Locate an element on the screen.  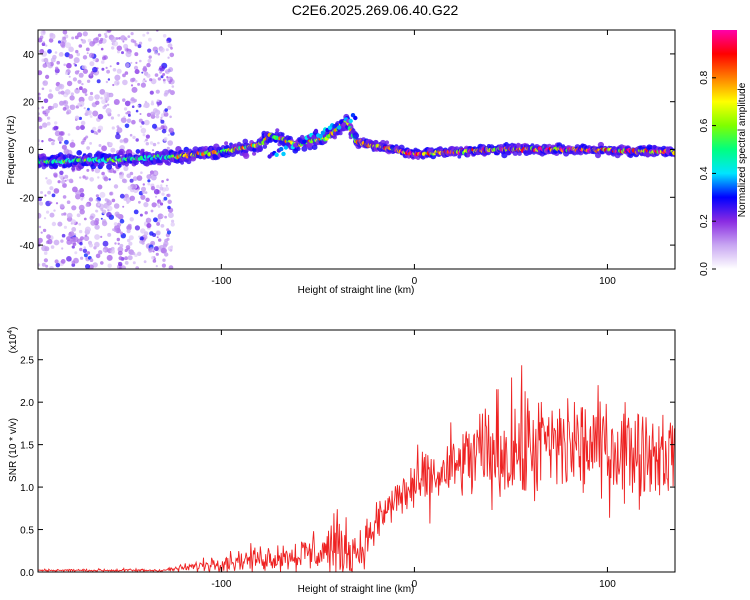
snr-multiplier-exponent: 4 is located at coordinates (10, 332).